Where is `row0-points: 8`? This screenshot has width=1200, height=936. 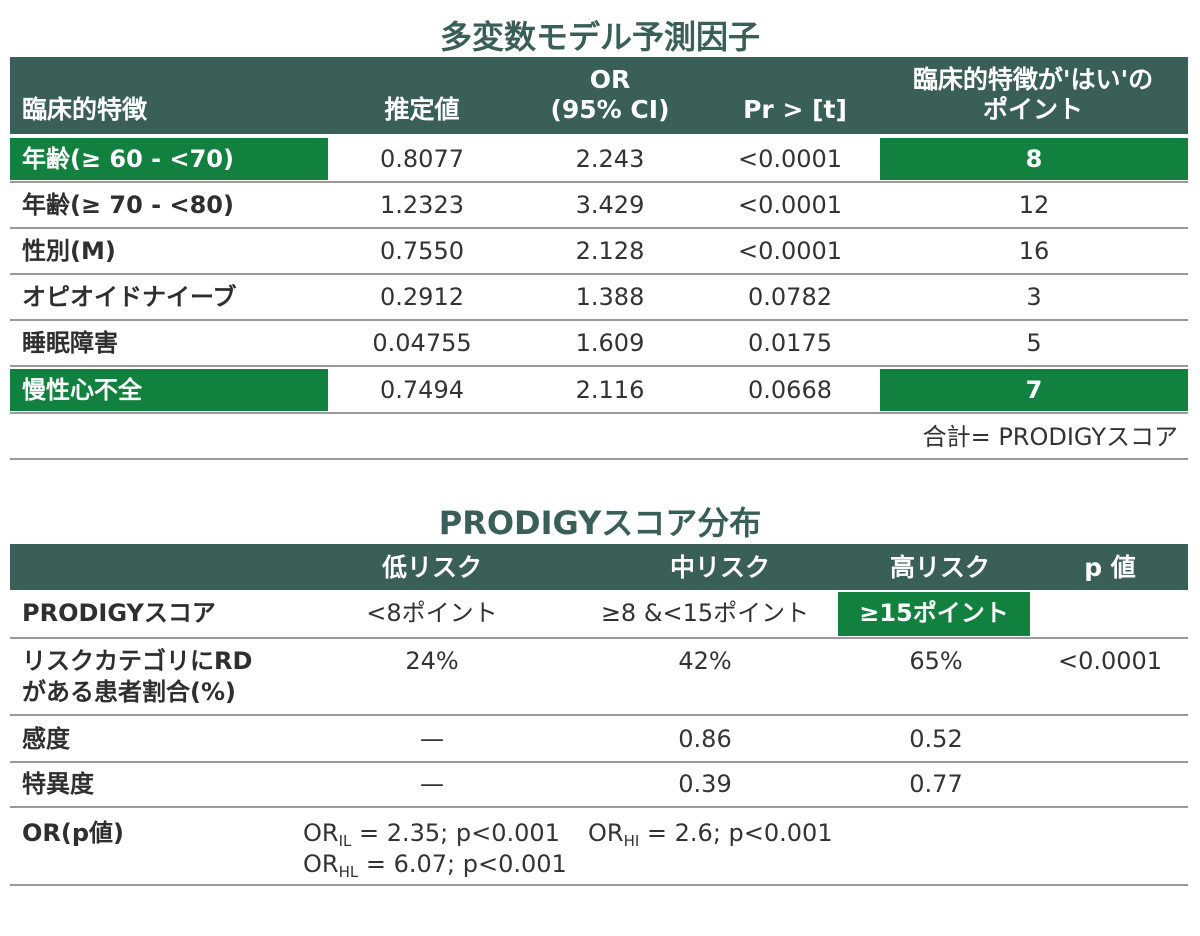 row0-points: 8 is located at coordinates (1034, 159).